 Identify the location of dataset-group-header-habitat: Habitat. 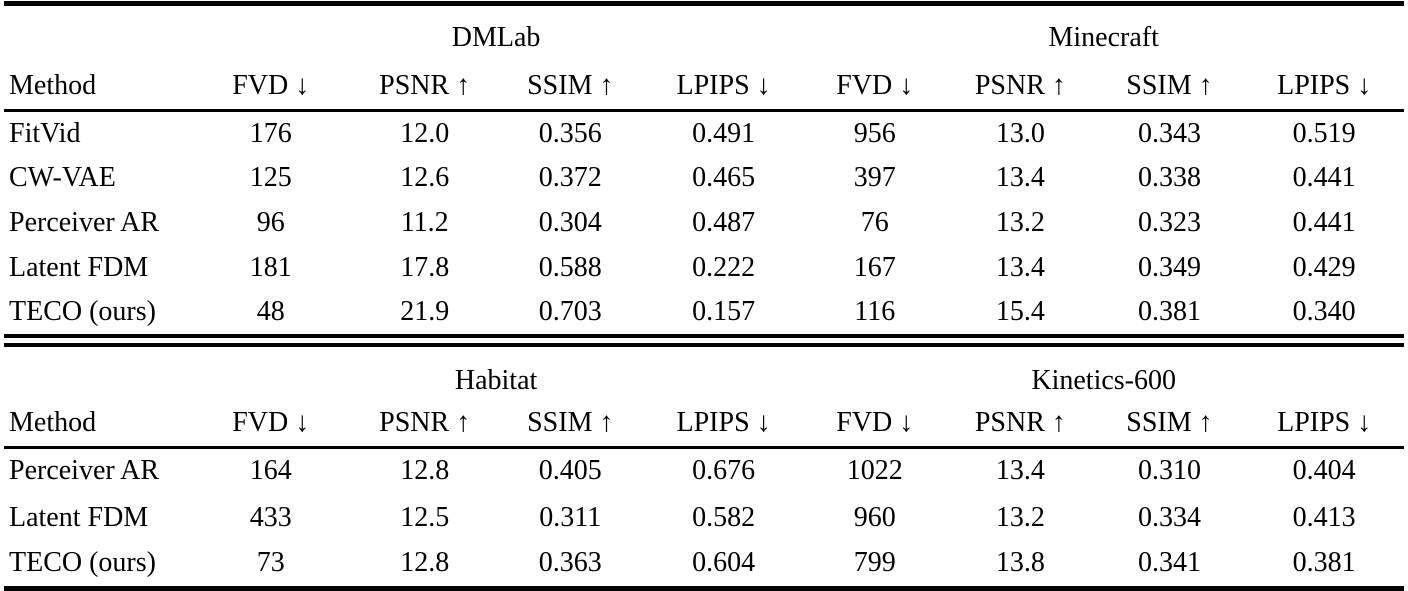
(496, 380).